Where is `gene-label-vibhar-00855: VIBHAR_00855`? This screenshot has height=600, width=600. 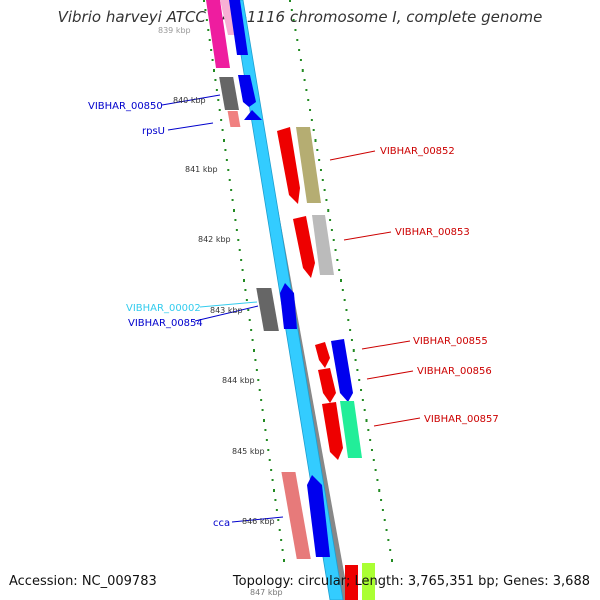
gene-label-vibhar-00855: VIBHAR_00855 is located at coordinates (450, 341).